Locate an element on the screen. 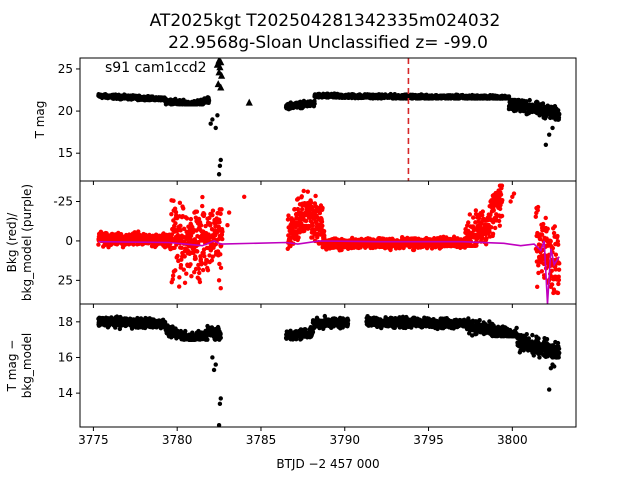  y-tick-label: 15 is located at coordinates (65, 153).